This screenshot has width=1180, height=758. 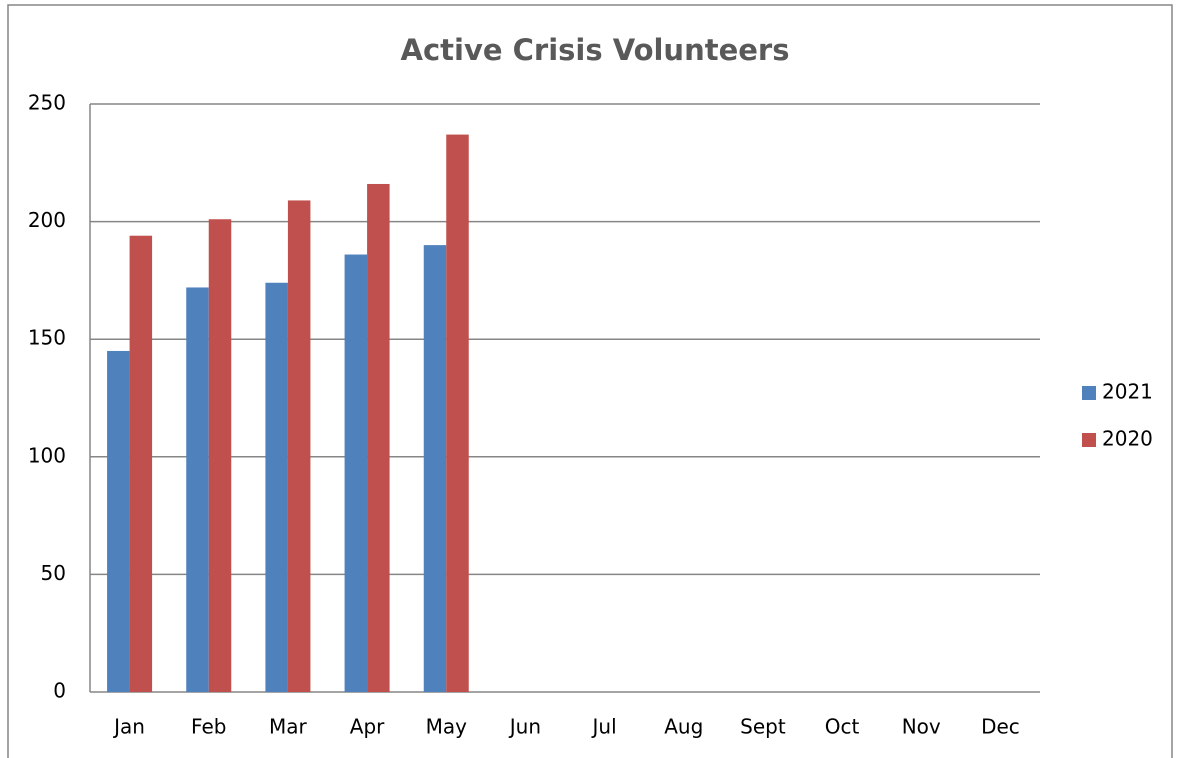 What do you see at coordinates (59, 691) in the screenshot?
I see `y-tick-label: 0` at bounding box center [59, 691].